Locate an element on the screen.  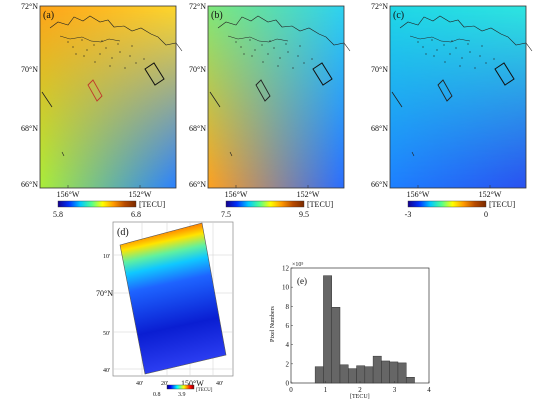
strip-lon-tick: 40' is located at coordinates (139, 384).